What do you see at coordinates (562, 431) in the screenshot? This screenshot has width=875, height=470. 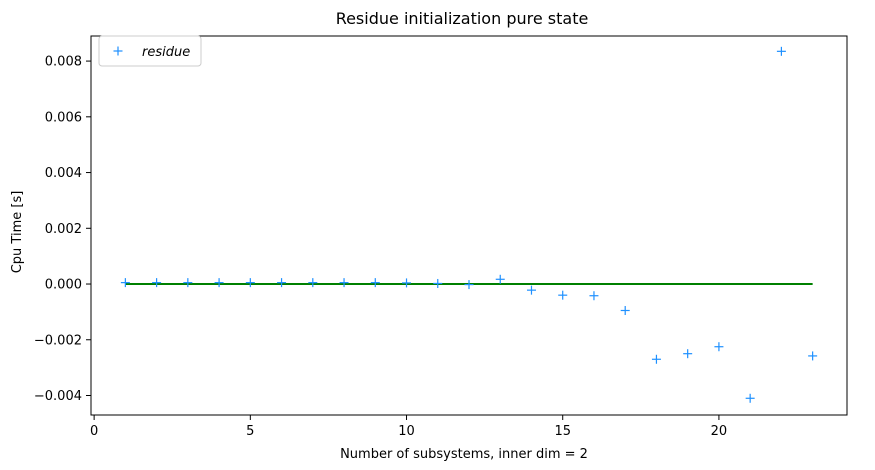 I see `x-tick-label: 15` at bounding box center [562, 431].